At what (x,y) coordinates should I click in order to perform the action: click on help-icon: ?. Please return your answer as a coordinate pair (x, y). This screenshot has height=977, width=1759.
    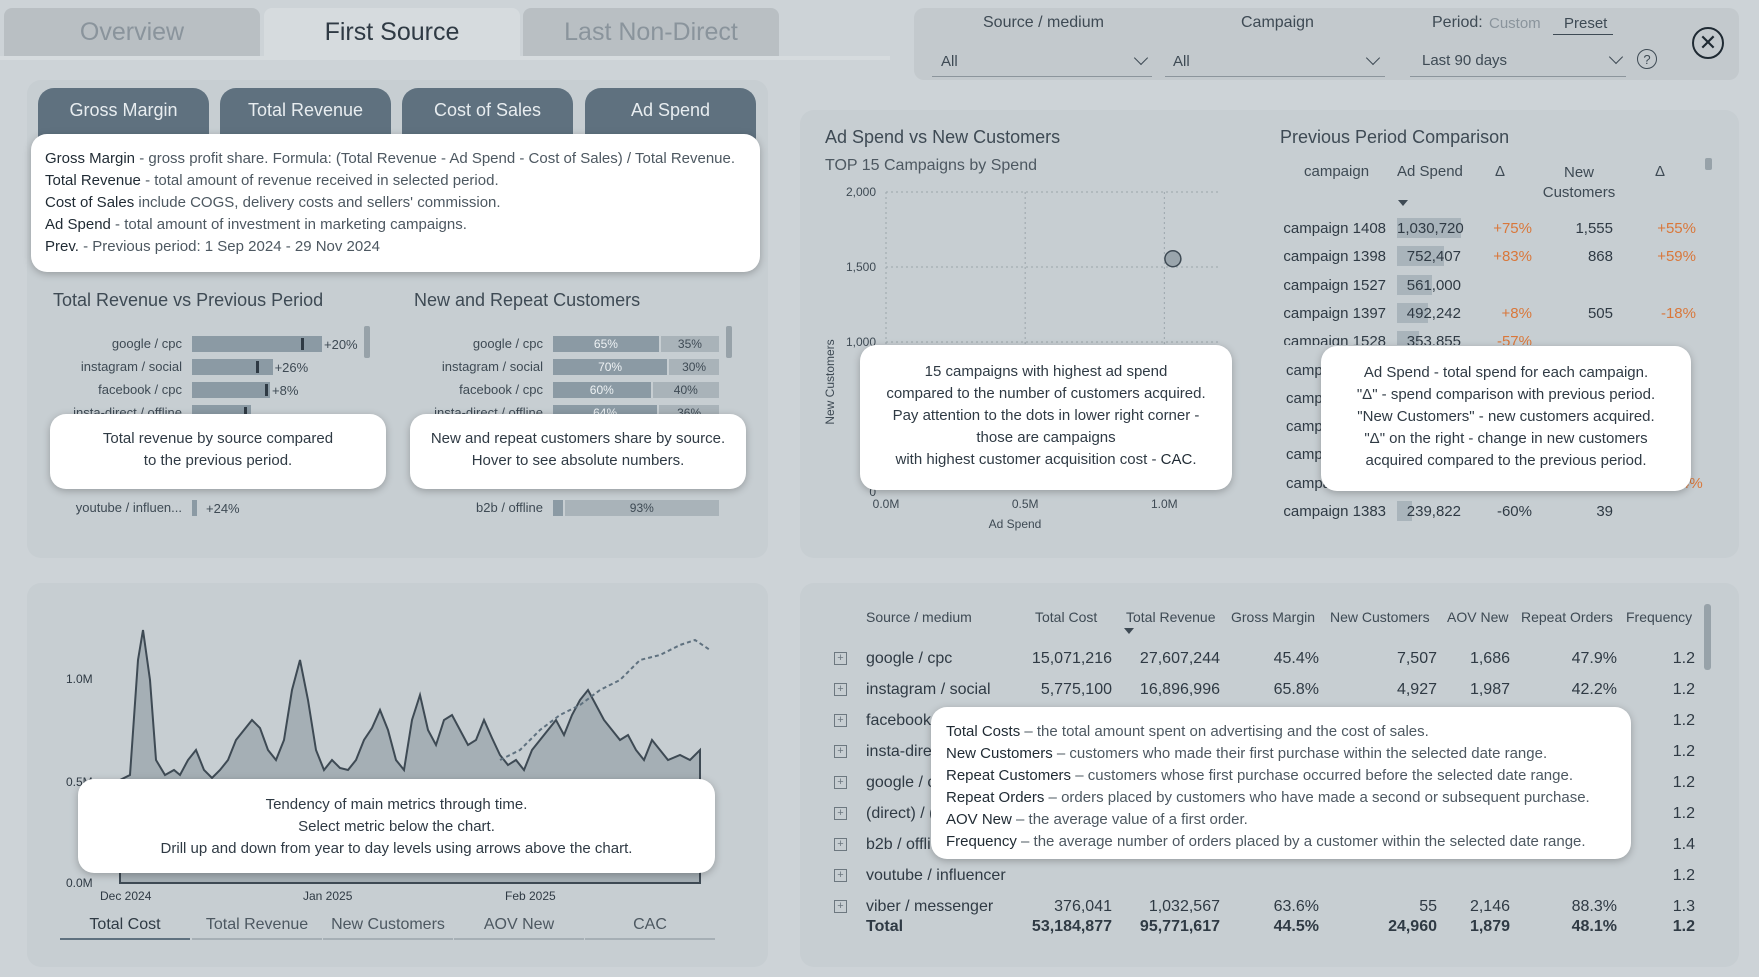
    Looking at the image, I should click on (1647, 59).